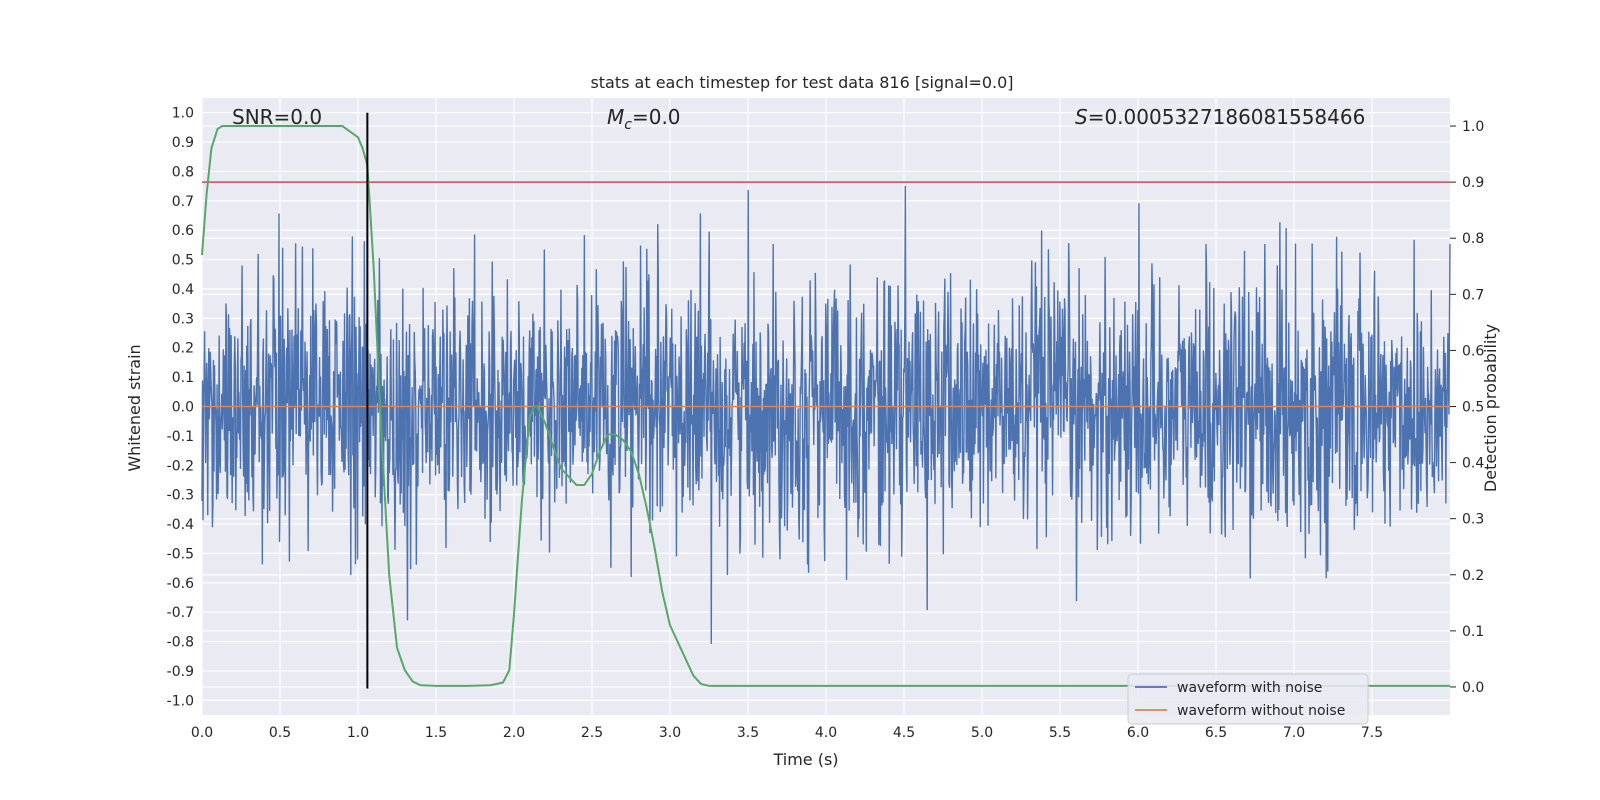 This screenshot has height=800, width=1600. Describe the element at coordinates (180, 643) in the screenshot. I see `y-left-tick-label: -0.8` at that location.